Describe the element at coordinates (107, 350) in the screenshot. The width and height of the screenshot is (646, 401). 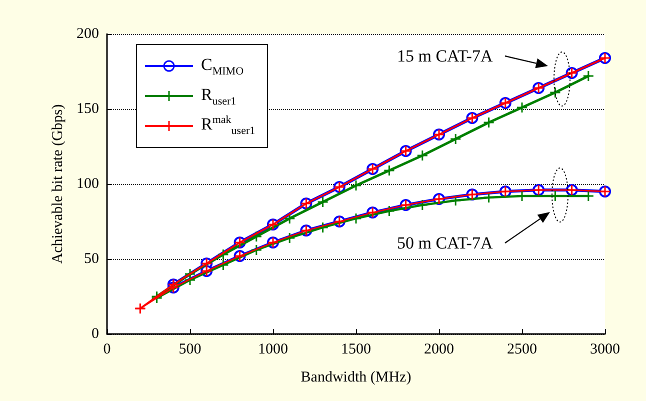
I see `x-tick-label: 0` at that location.